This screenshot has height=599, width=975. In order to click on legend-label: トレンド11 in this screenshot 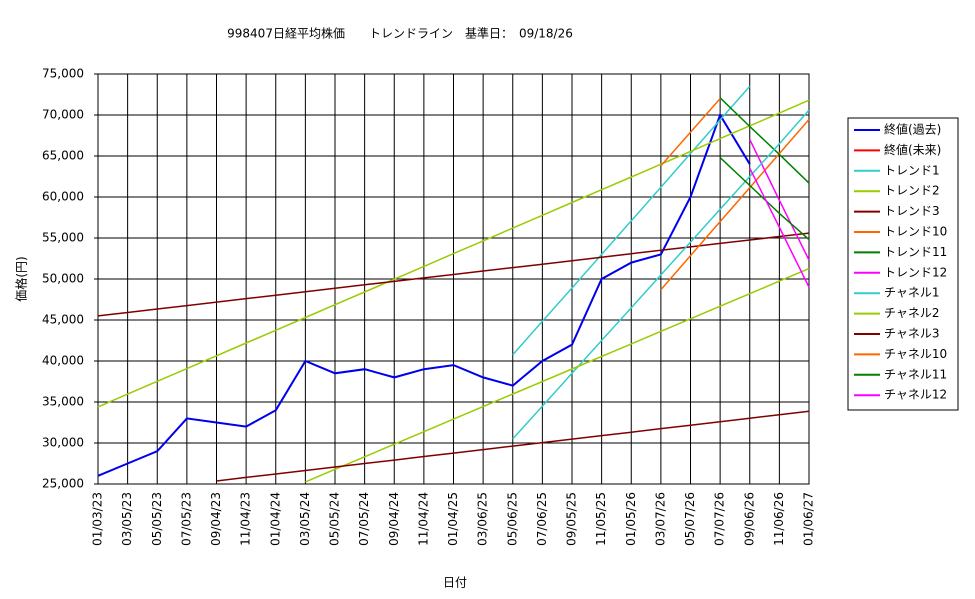, I will do `click(915, 252)`.